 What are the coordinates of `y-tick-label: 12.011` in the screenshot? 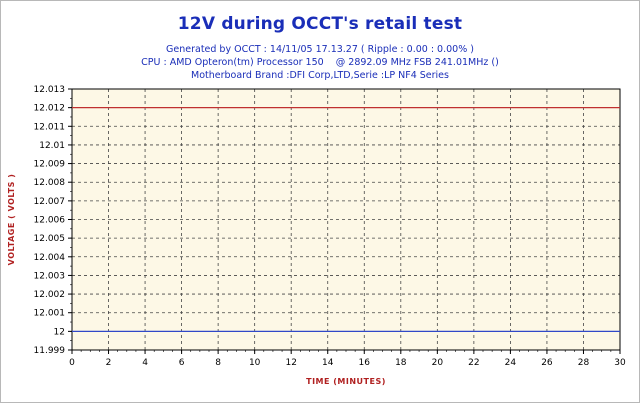 It's located at (50, 127).